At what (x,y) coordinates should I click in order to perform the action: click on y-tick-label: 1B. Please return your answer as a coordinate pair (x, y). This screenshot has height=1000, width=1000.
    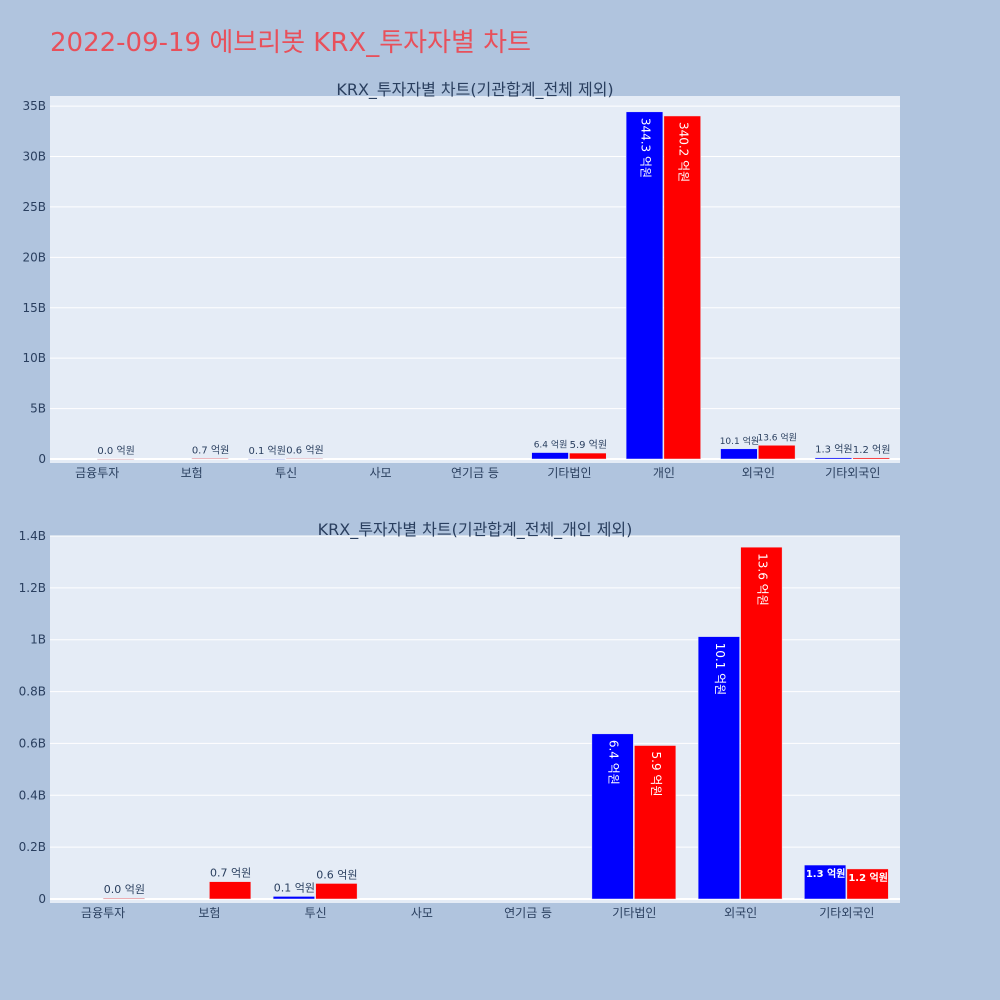
    Looking at the image, I should click on (38, 640).